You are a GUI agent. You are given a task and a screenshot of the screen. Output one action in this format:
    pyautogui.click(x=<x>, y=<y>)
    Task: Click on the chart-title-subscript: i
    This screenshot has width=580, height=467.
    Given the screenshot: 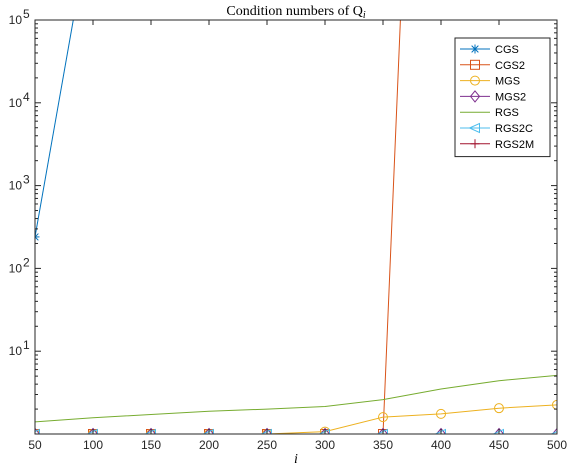 What is the action you would take?
    pyautogui.click(x=364, y=15)
    